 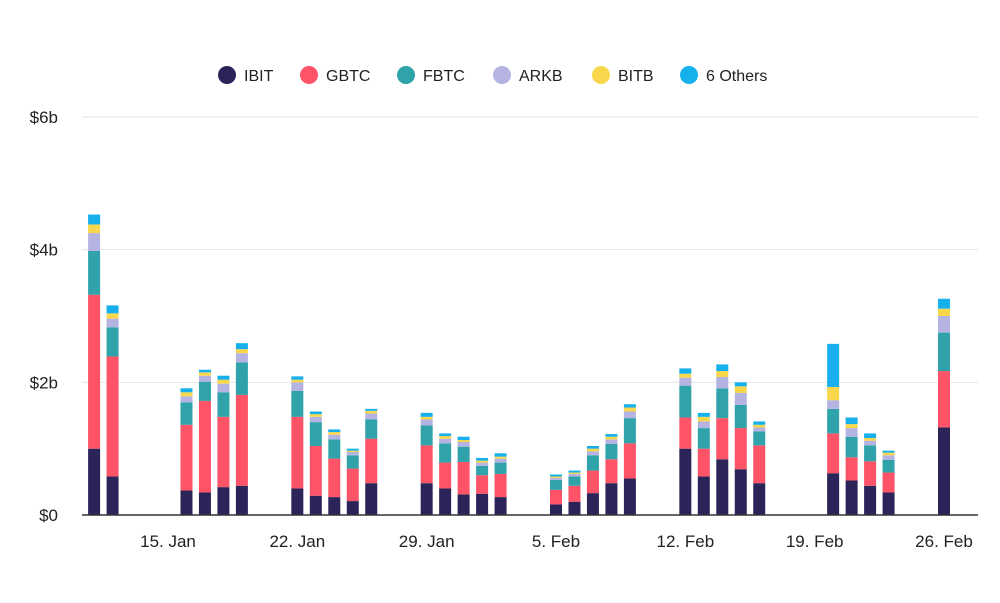 I want to click on legend-item-6-others: 6 Others, so click(x=723, y=75).